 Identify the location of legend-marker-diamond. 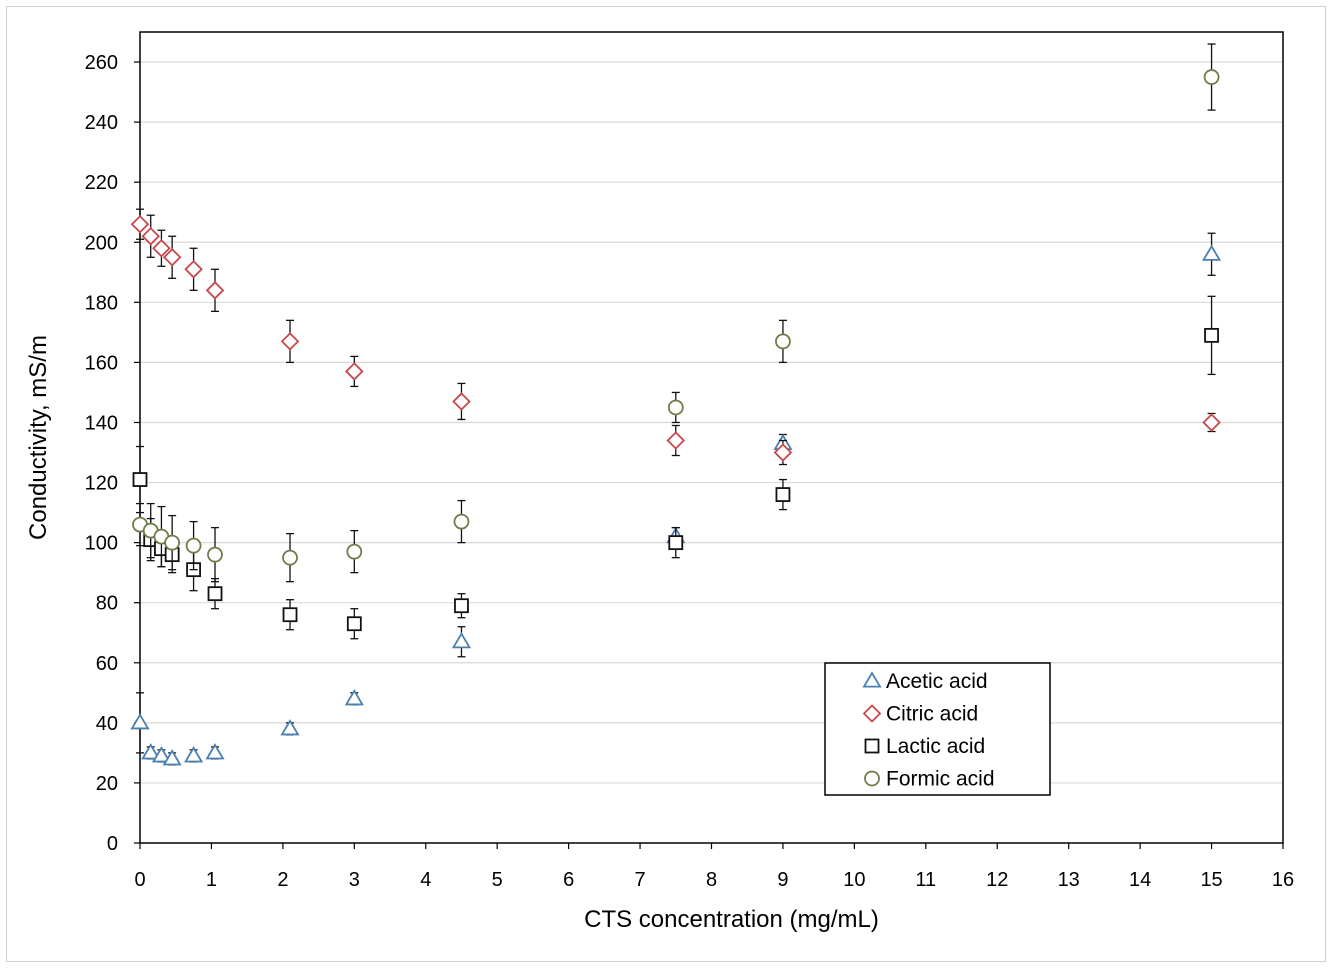
(872, 713).